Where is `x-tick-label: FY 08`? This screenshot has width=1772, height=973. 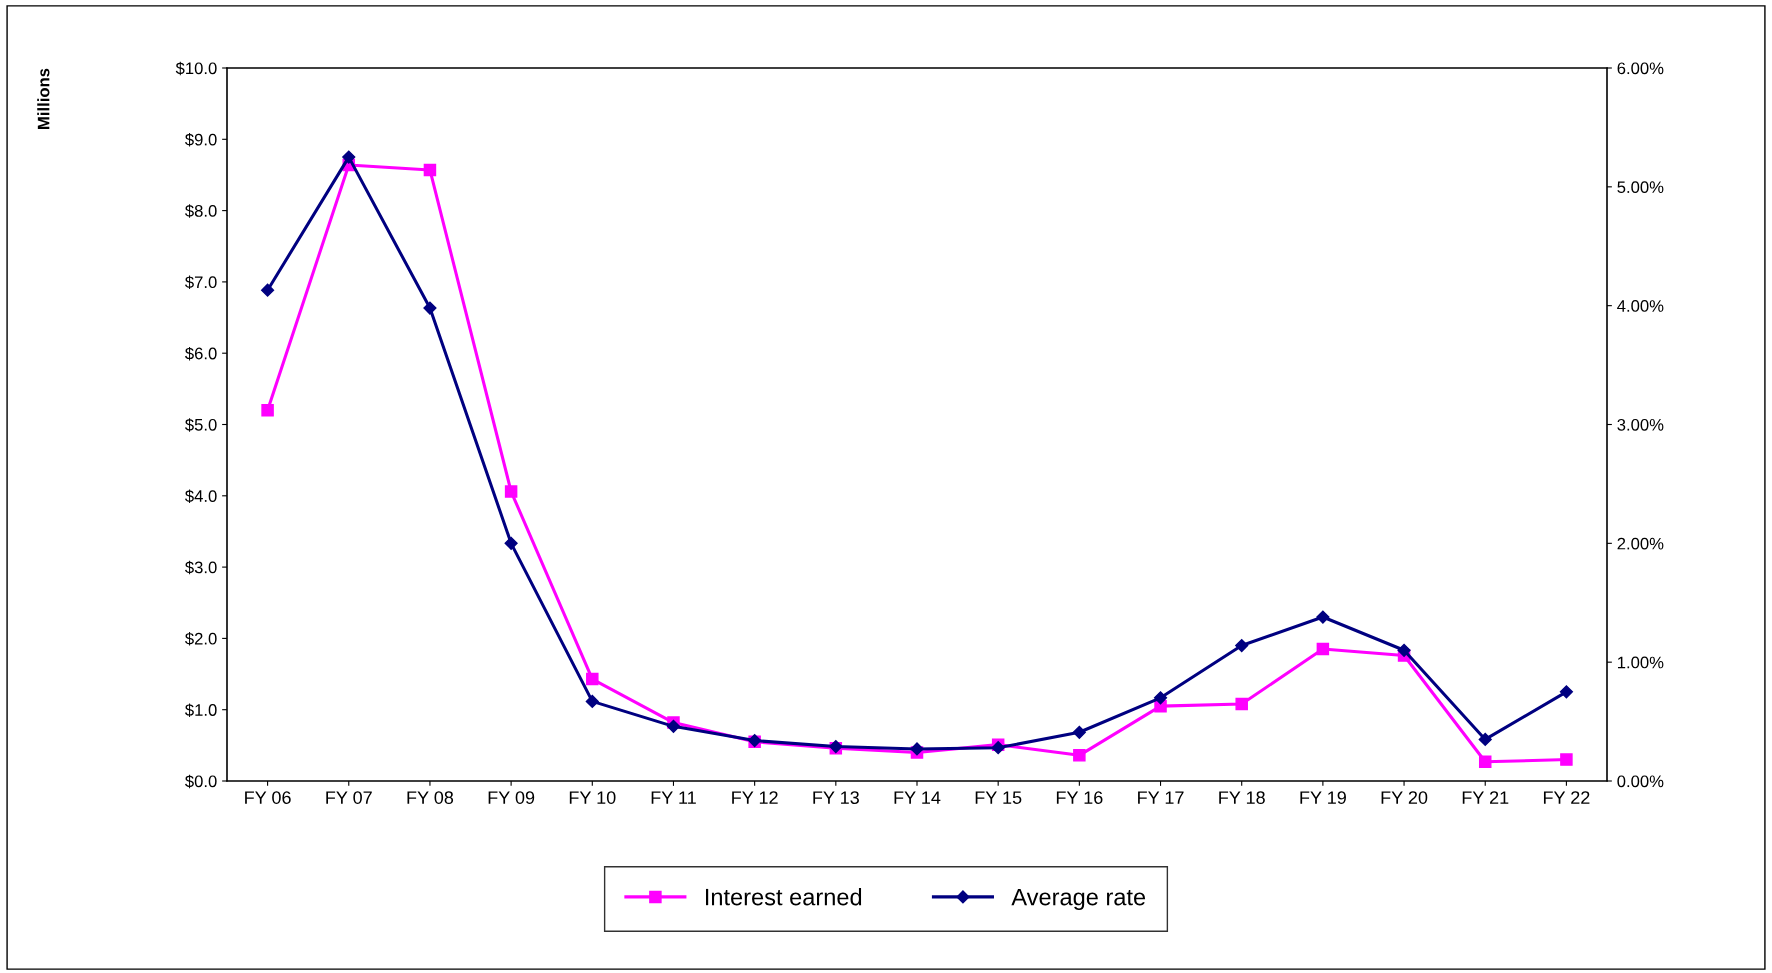
x-tick-label: FY 08 is located at coordinates (430, 797).